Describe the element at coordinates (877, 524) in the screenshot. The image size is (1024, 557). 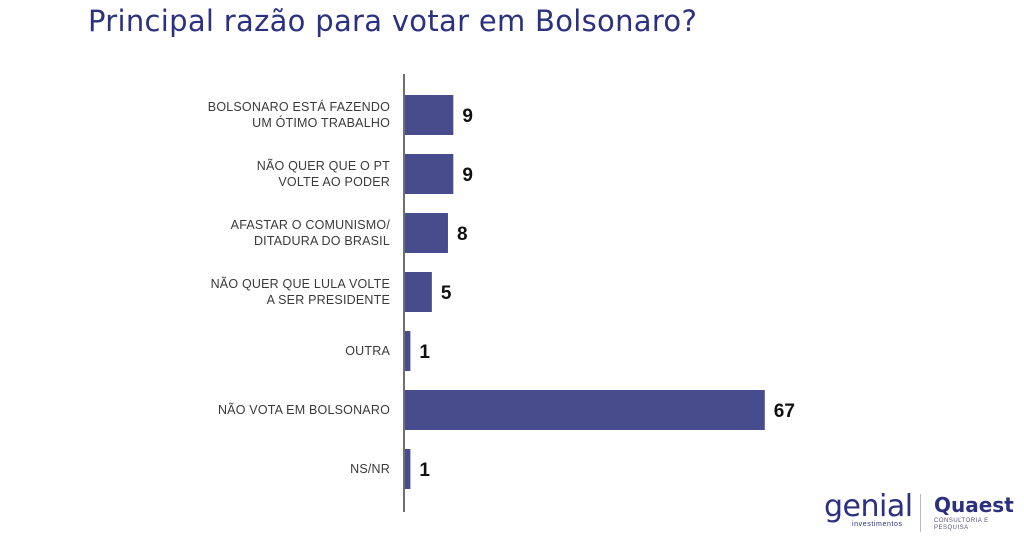
I see `genial-logo-subtitle: investimentos` at that location.